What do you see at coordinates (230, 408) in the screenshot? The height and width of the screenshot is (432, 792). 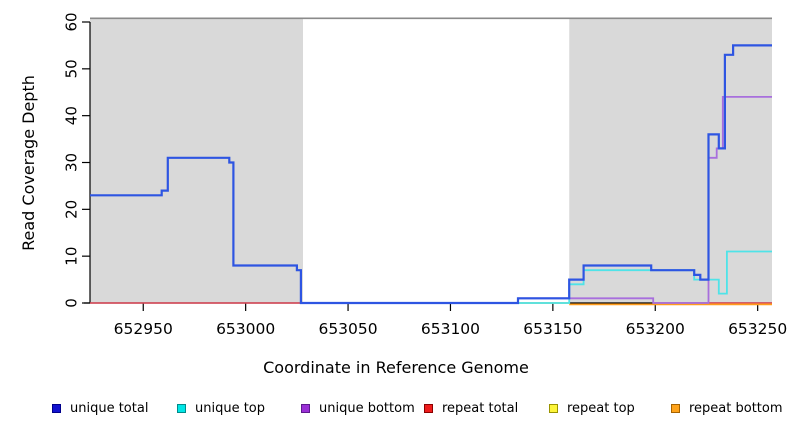 I see `legend-label: unique top` at bounding box center [230, 408].